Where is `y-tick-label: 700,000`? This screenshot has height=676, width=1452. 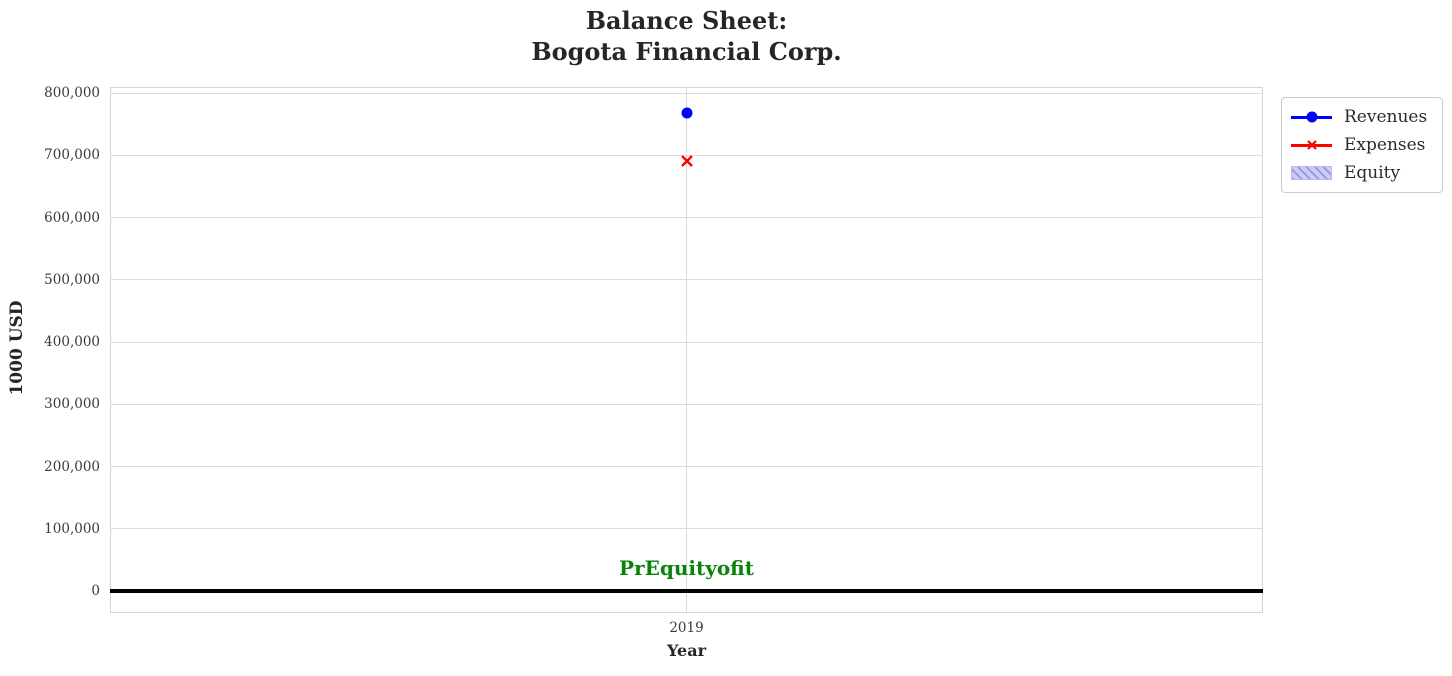 y-tick-label: 700,000 is located at coordinates (72, 155).